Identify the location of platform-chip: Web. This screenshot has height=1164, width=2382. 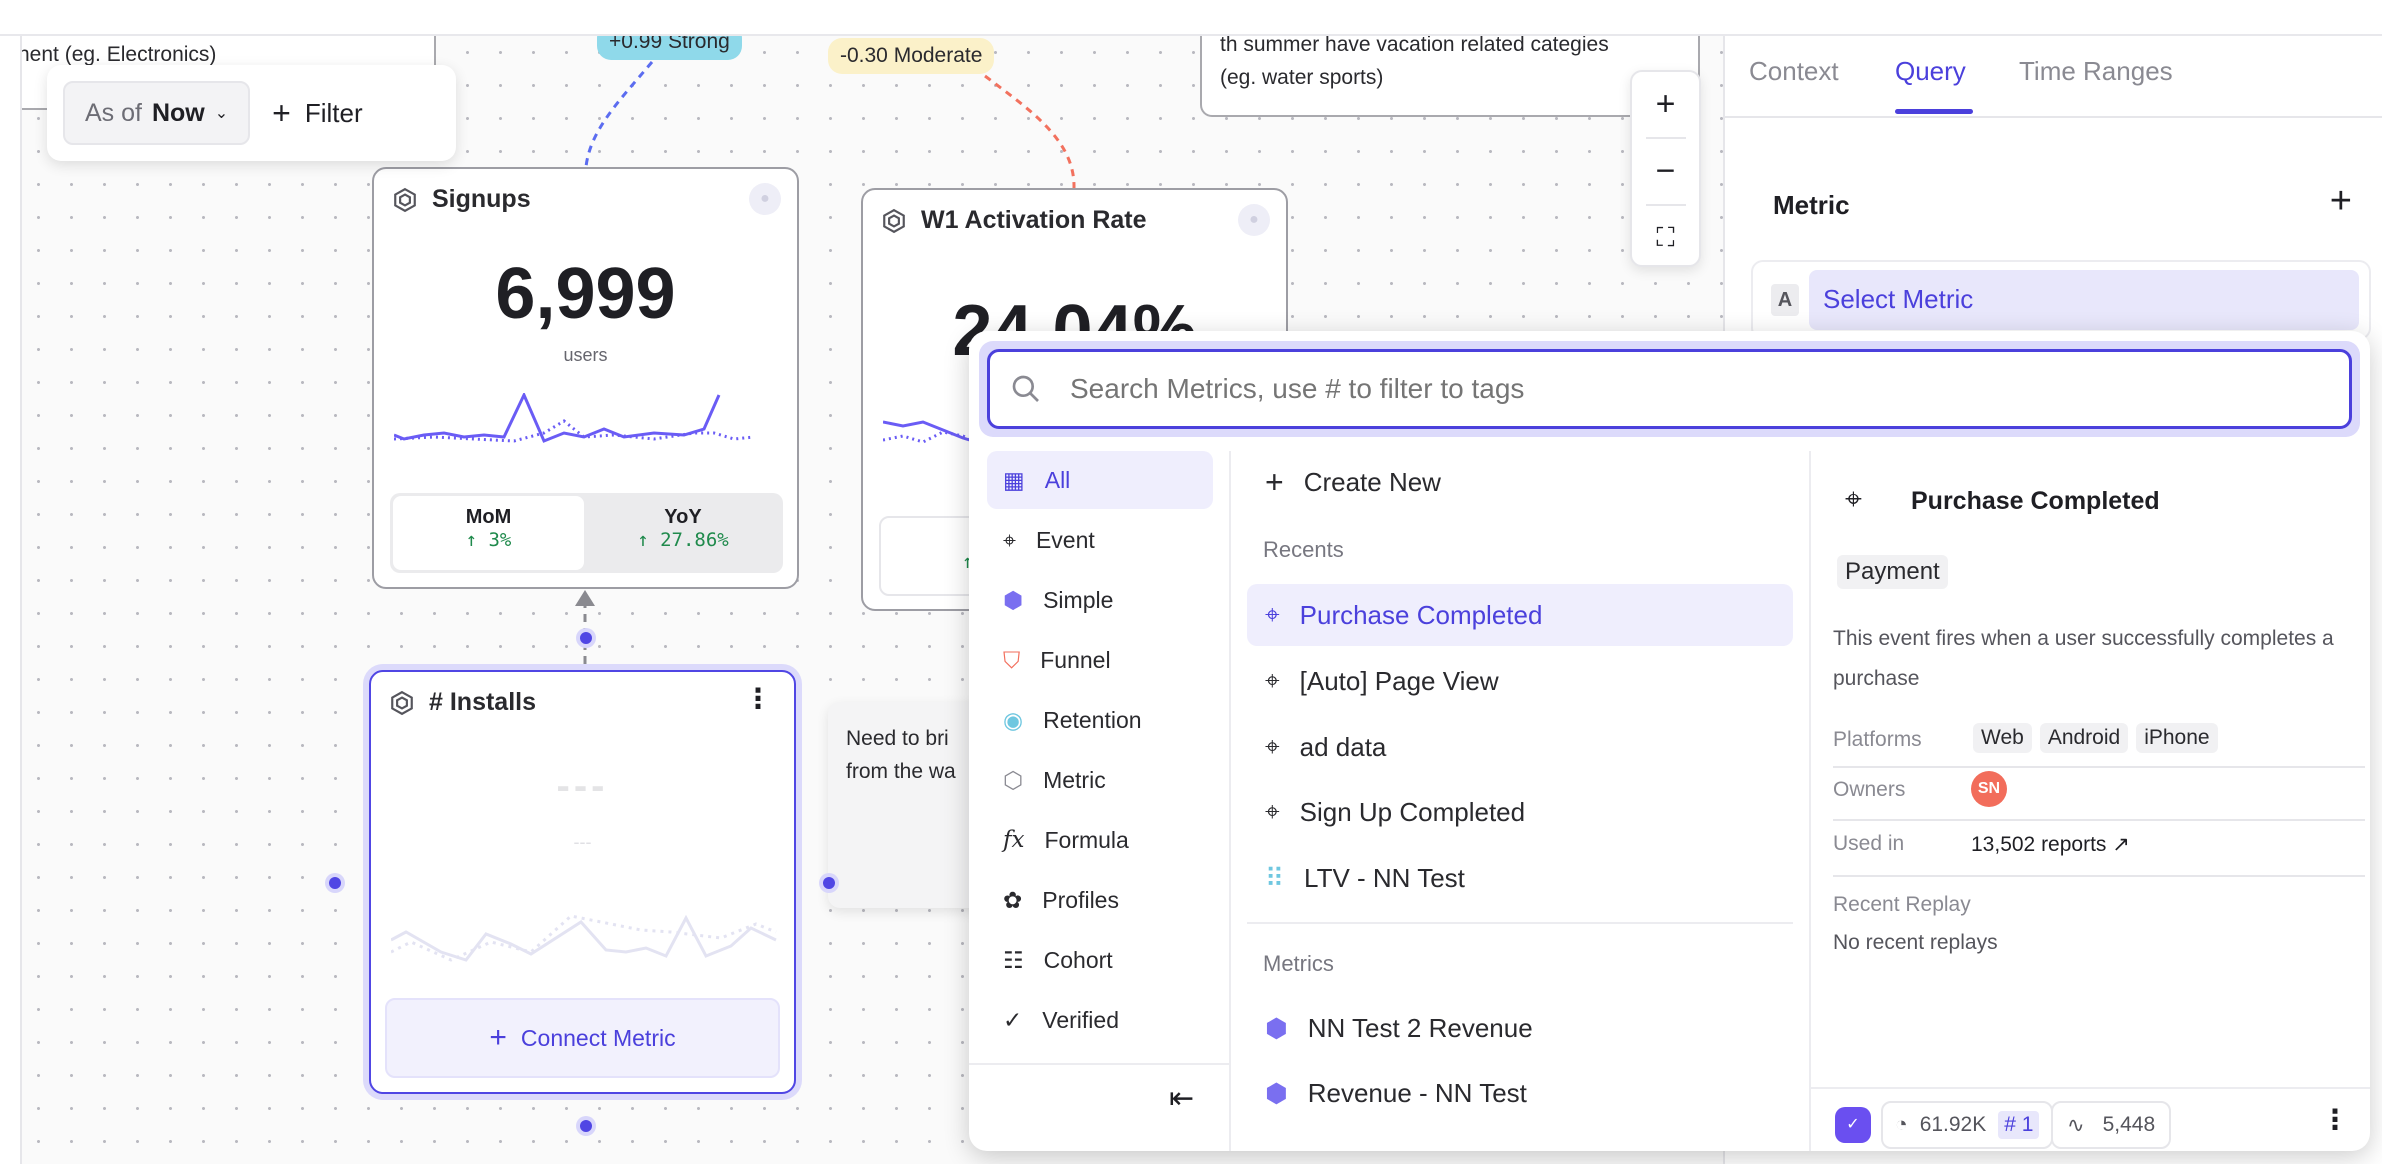
(2002, 738).